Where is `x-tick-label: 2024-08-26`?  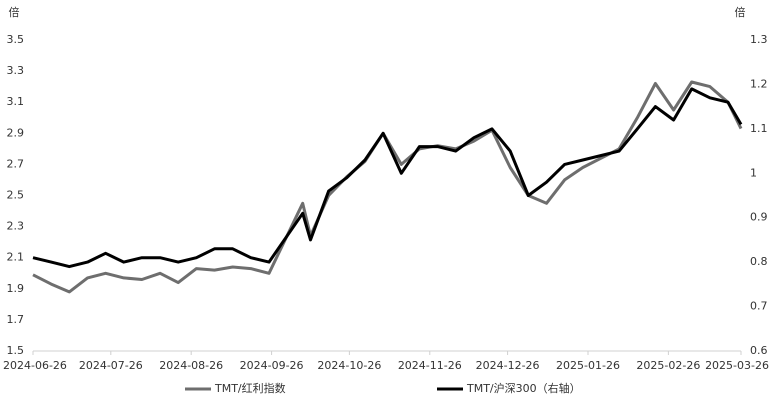 x-tick-label: 2024-08-26 is located at coordinates (191, 365).